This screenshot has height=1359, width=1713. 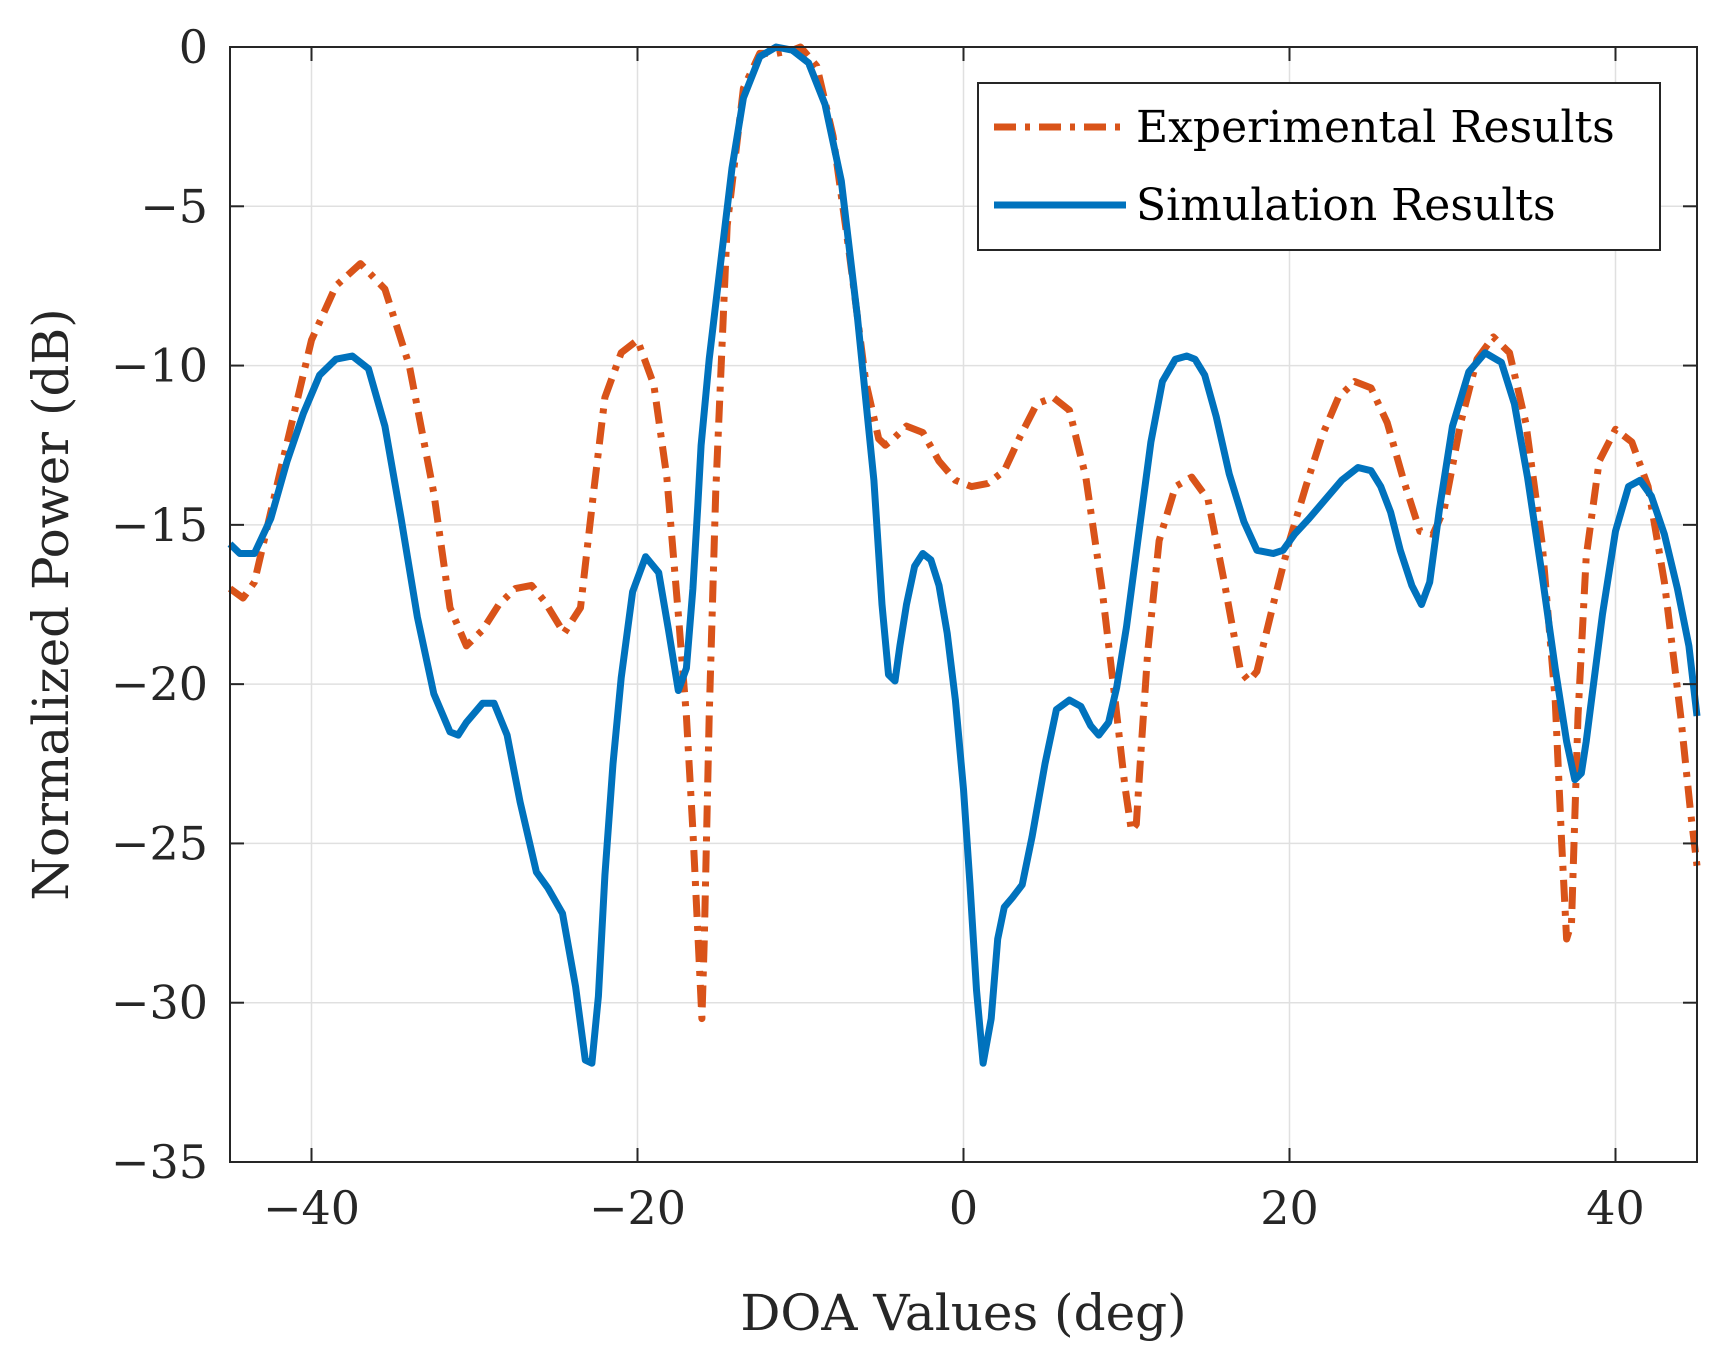 I want to click on x-tick-label: −40, so click(x=311, y=1208).